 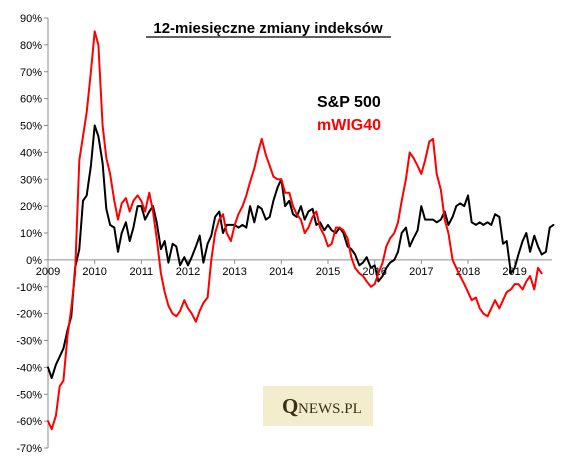 I want to click on legend-label-mwig40: mWIG40, so click(x=349, y=125).